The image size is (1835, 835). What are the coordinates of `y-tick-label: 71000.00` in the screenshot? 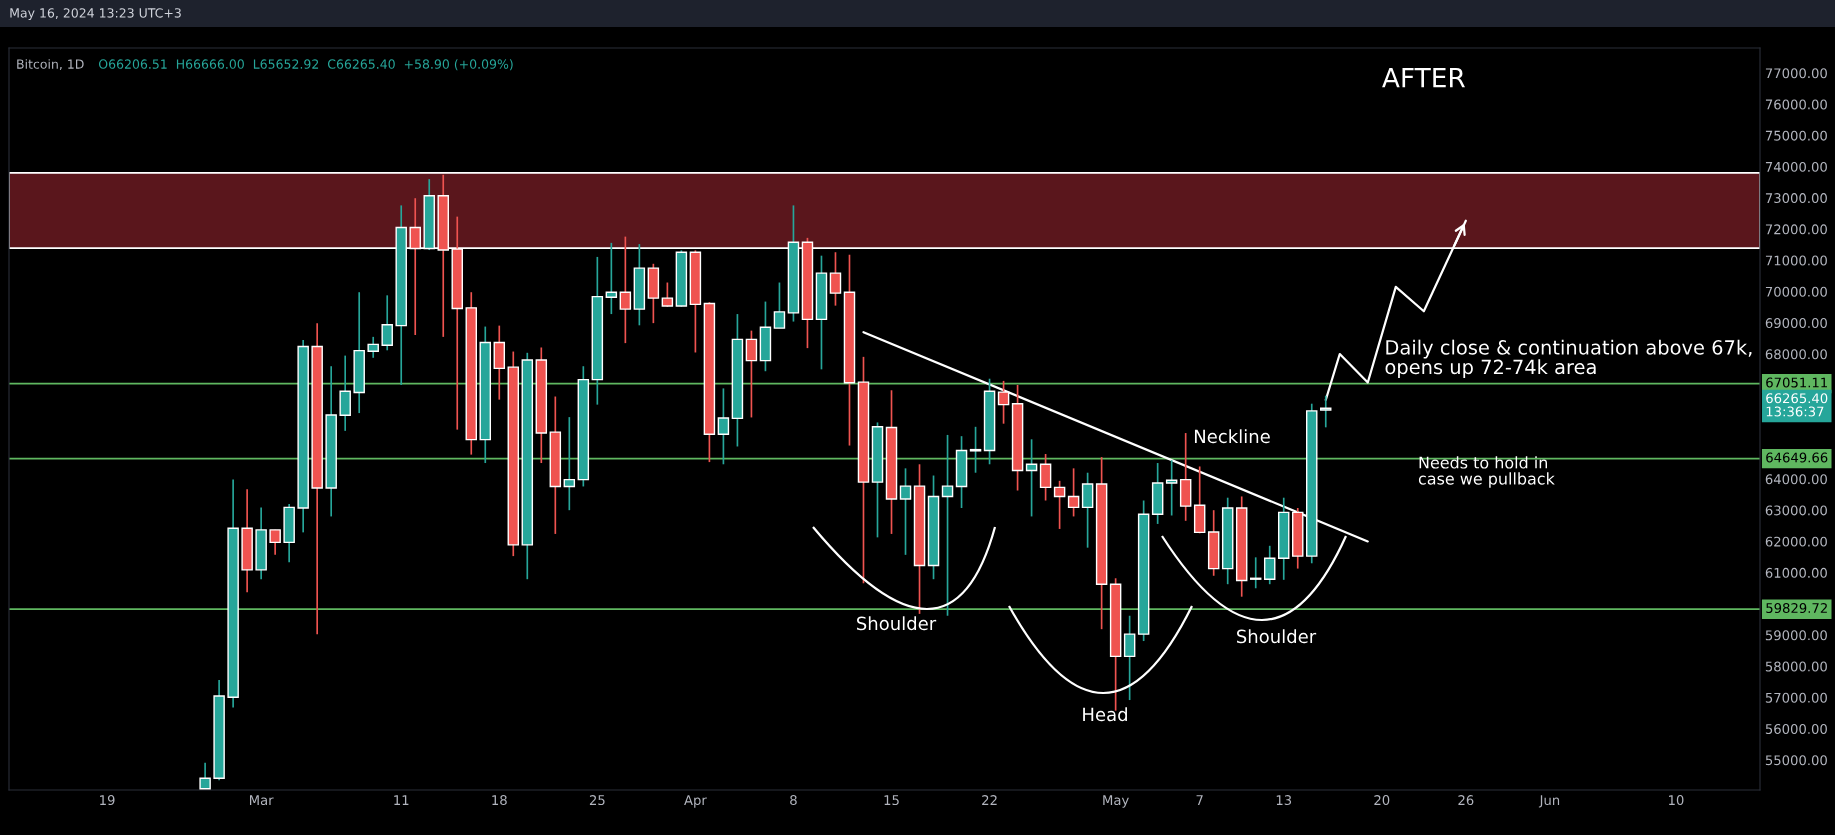 It's located at (1796, 260).